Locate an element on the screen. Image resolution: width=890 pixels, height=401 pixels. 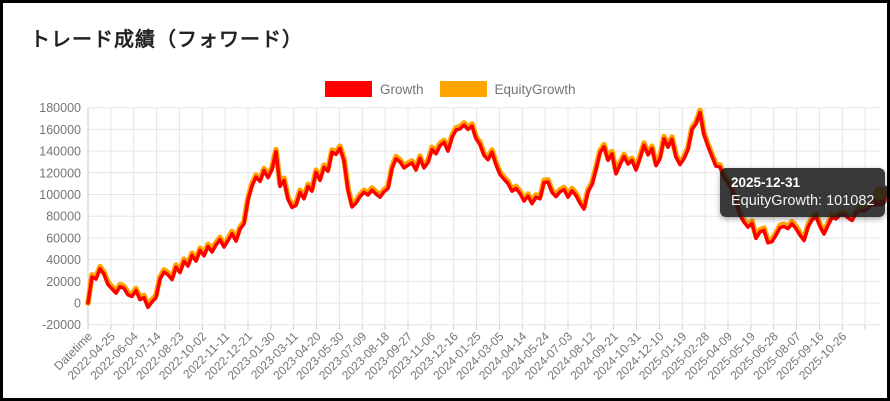
y-tick-label: 100000 is located at coordinates (60, 195).